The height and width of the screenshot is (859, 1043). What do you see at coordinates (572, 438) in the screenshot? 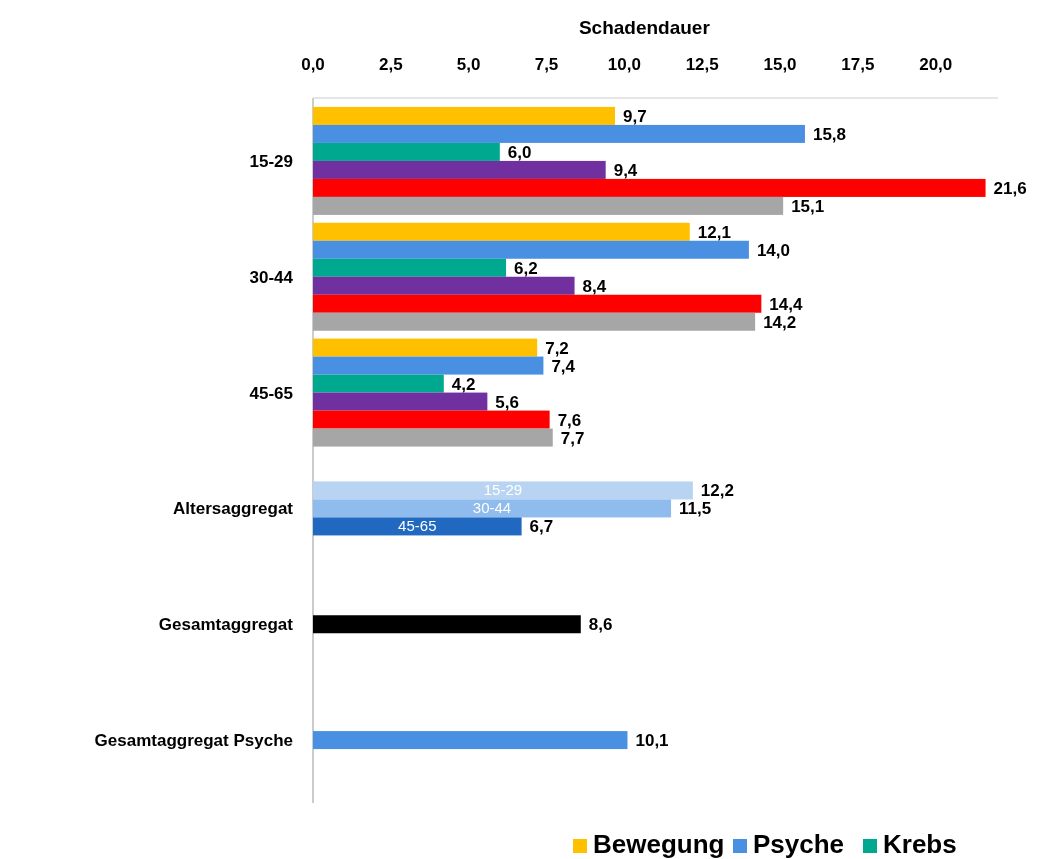
I see `data-label: 7,7` at bounding box center [572, 438].